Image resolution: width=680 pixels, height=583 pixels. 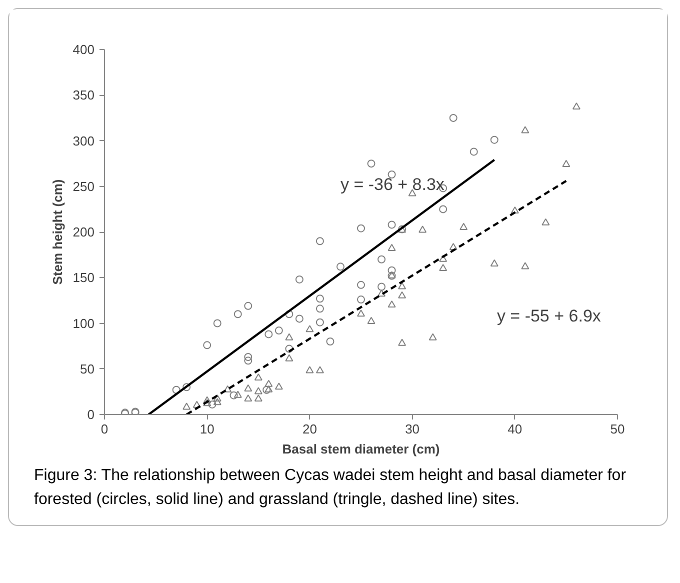 What do you see at coordinates (515, 429) in the screenshot?
I see `x-tick-label: 40` at bounding box center [515, 429].